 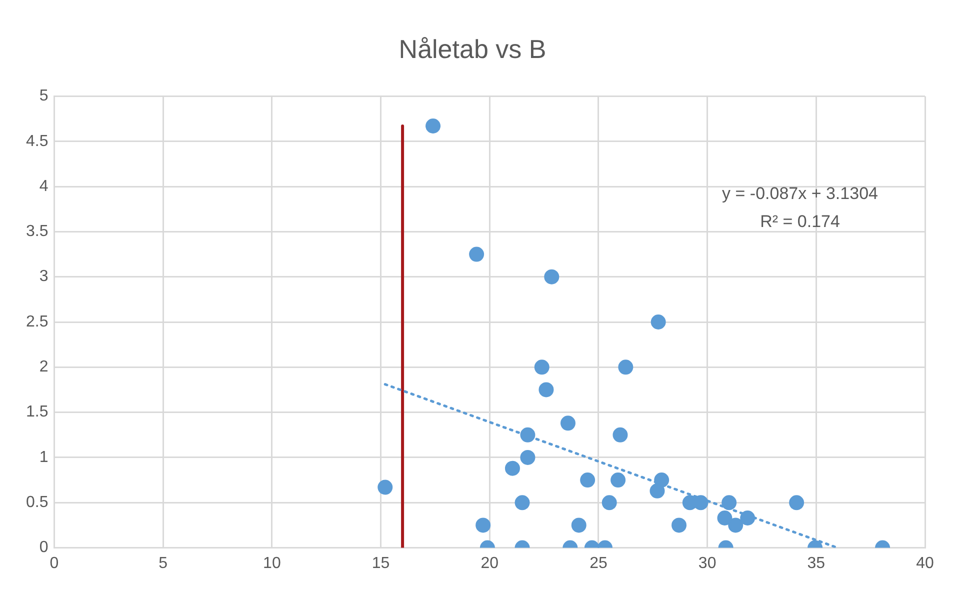 What do you see at coordinates (472, 49) in the screenshot?
I see `chart-title: Nåletab vs B` at bounding box center [472, 49].